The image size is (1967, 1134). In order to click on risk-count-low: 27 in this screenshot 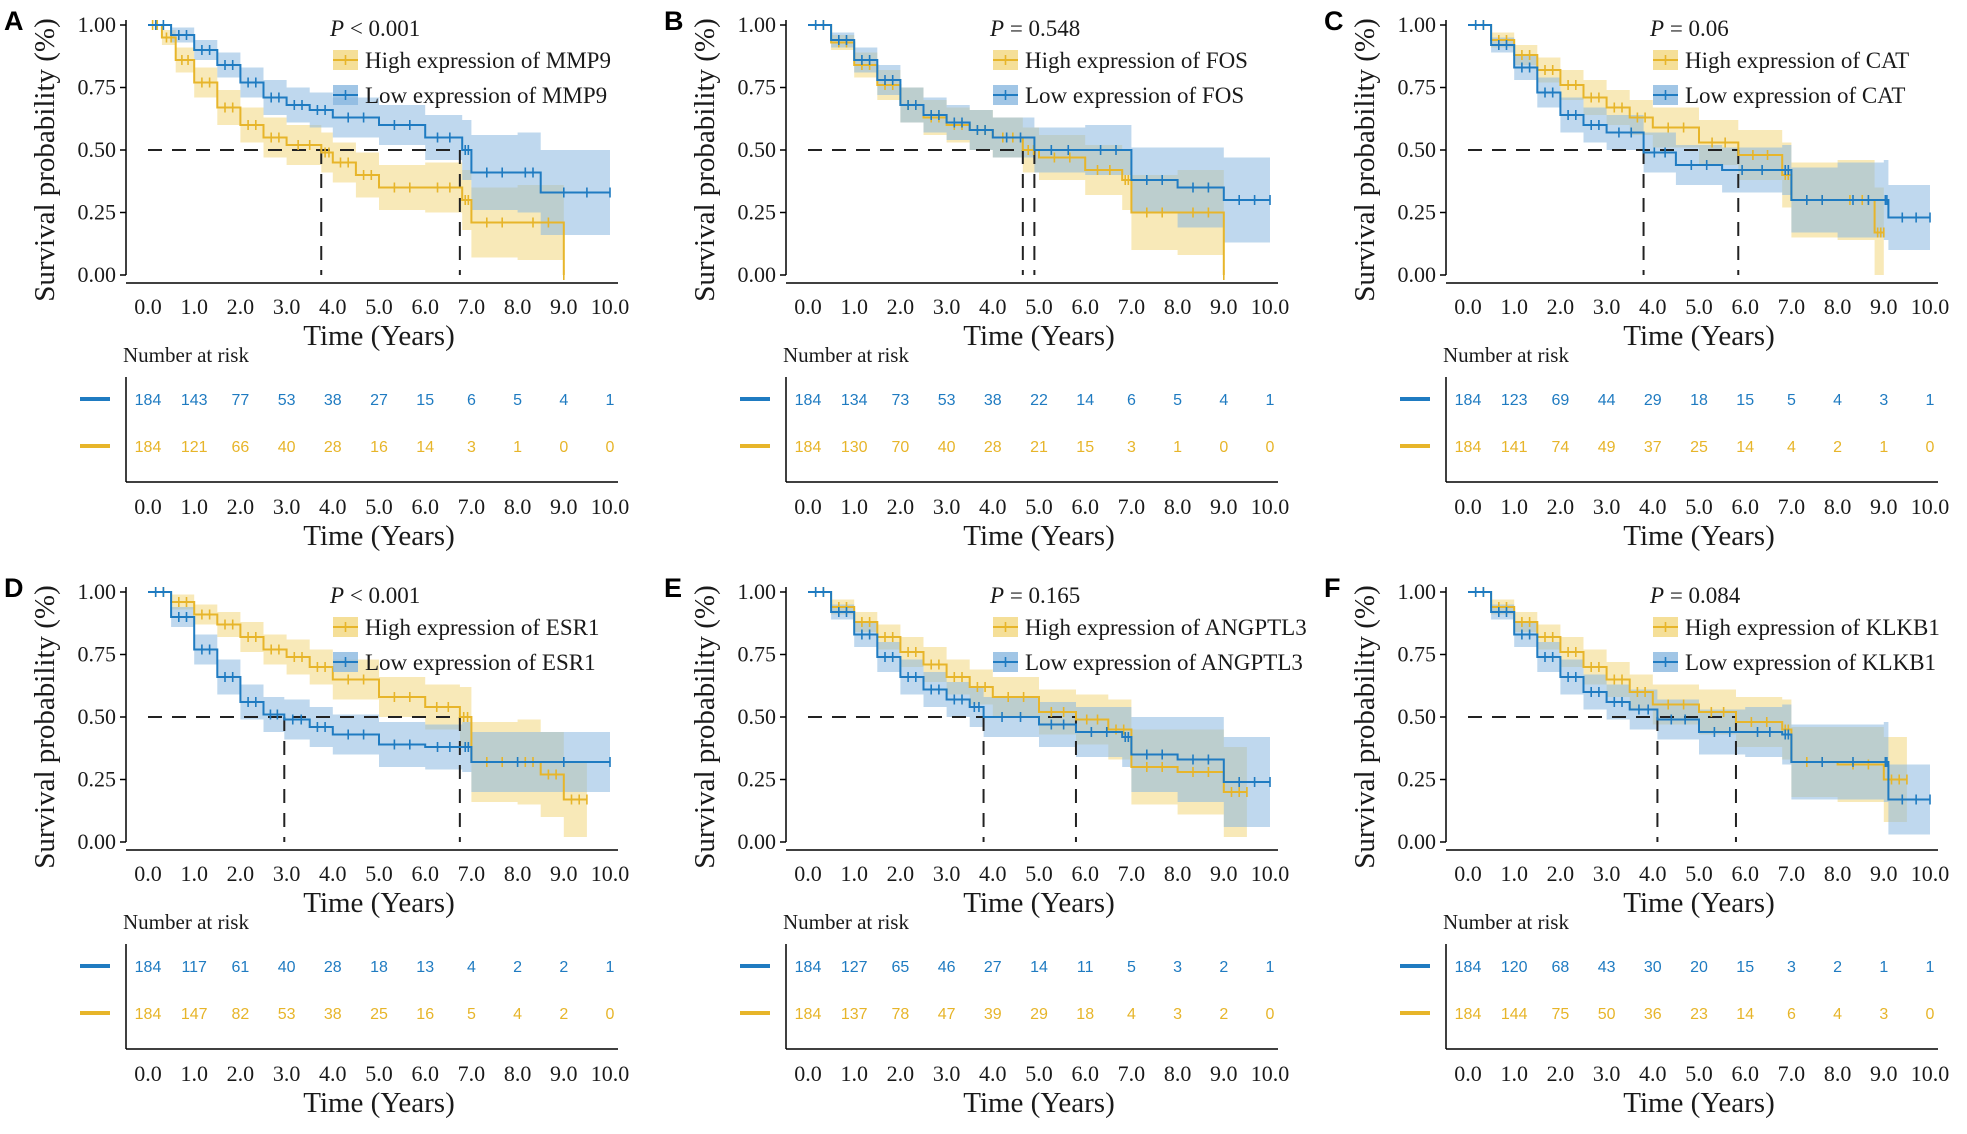, I will do `click(993, 967)`.